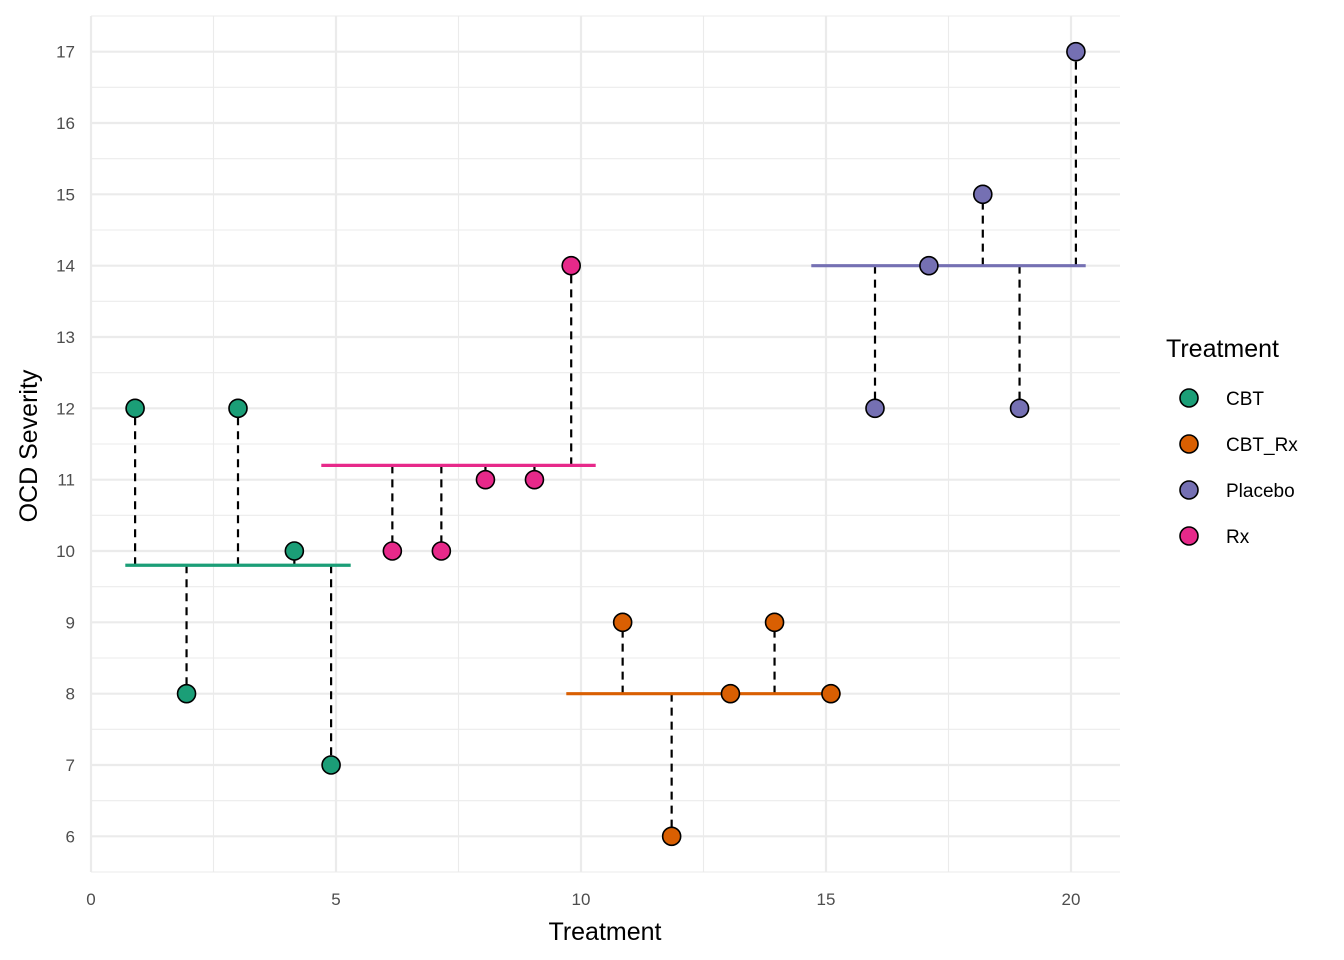 The height and width of the screenshot is (960, 1344). What do you see at coordinates (604, 932) in the screenshot?
I see `x-axis-title: Treatment` at bounding box center [604, 932].